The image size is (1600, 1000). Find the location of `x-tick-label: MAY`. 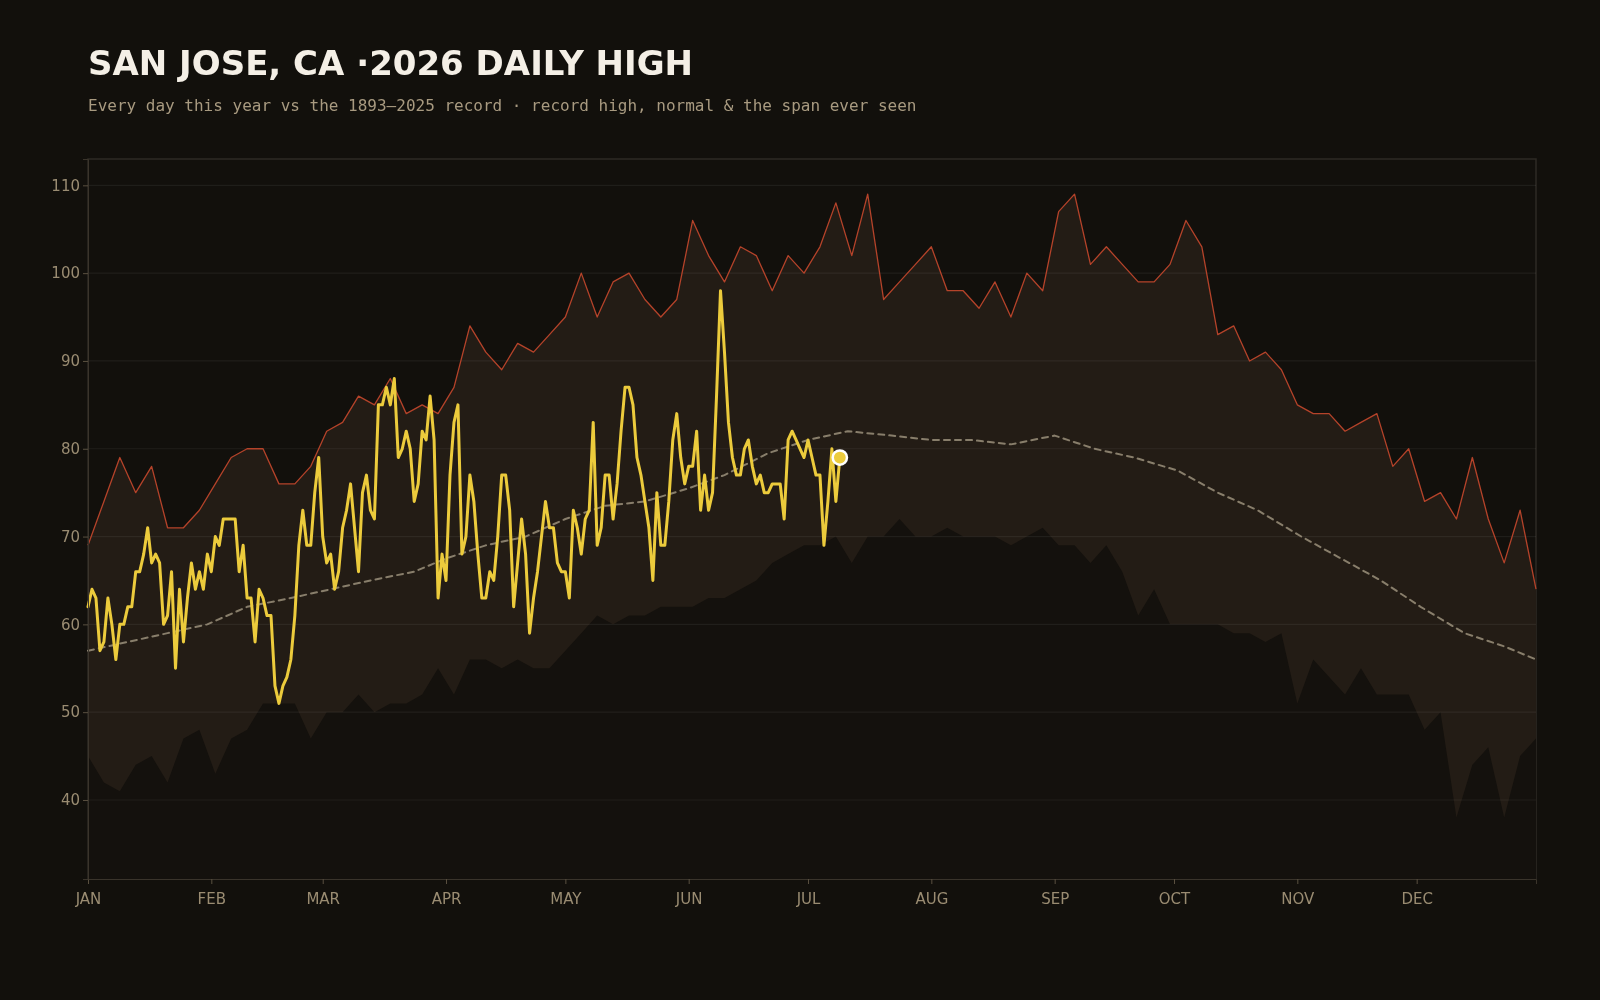

x-tick-label: MAY is located at coordinates (566, 898).